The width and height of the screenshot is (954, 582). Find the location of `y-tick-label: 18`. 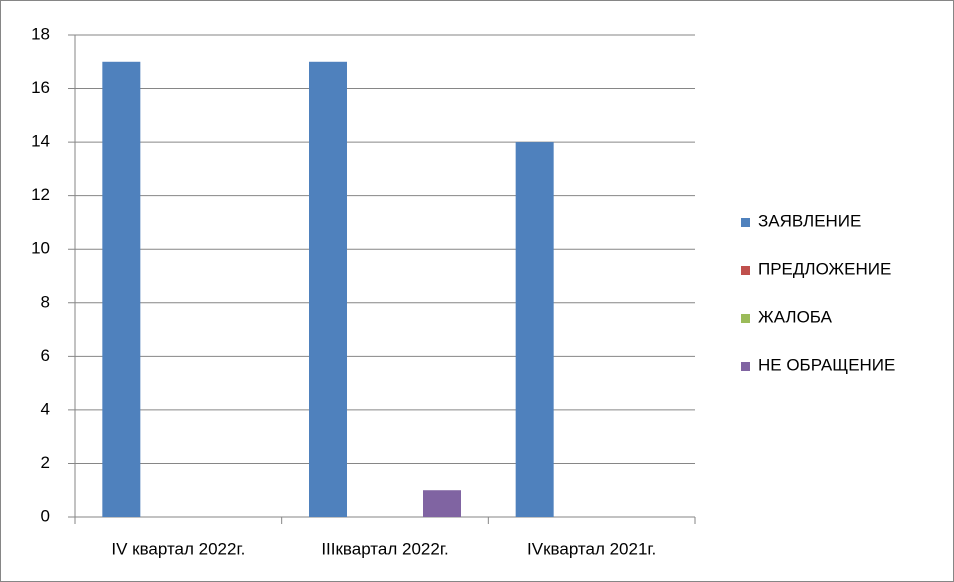

y-tick-label: 18 is located at coordinates (40, 33).